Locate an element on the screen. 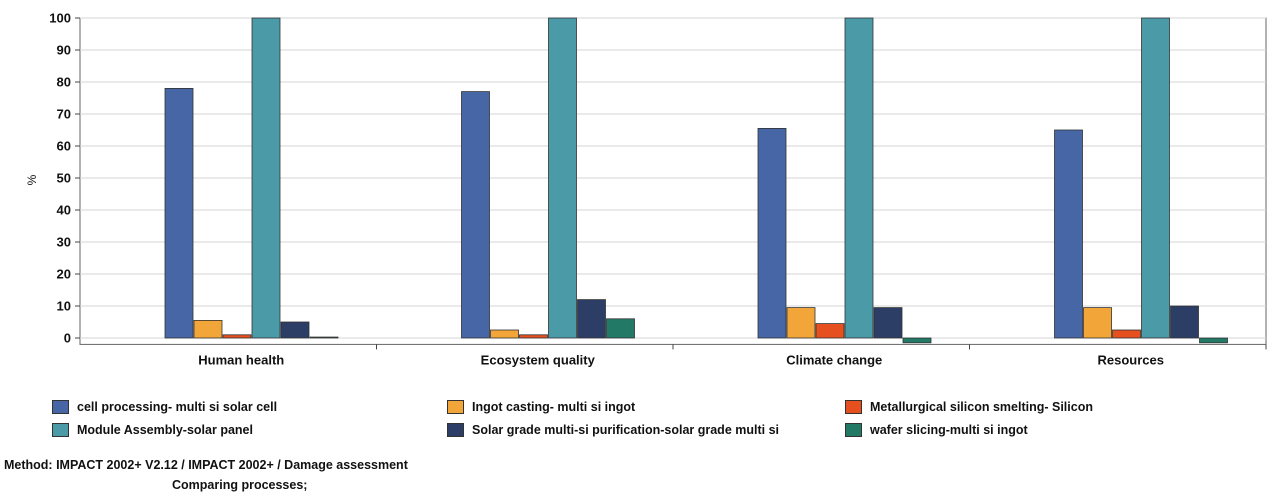 Image resolution: width=1269 pixels, height=493 pixels. x-tick-label: Ecosystem quality is located at coordinates (538, 359).